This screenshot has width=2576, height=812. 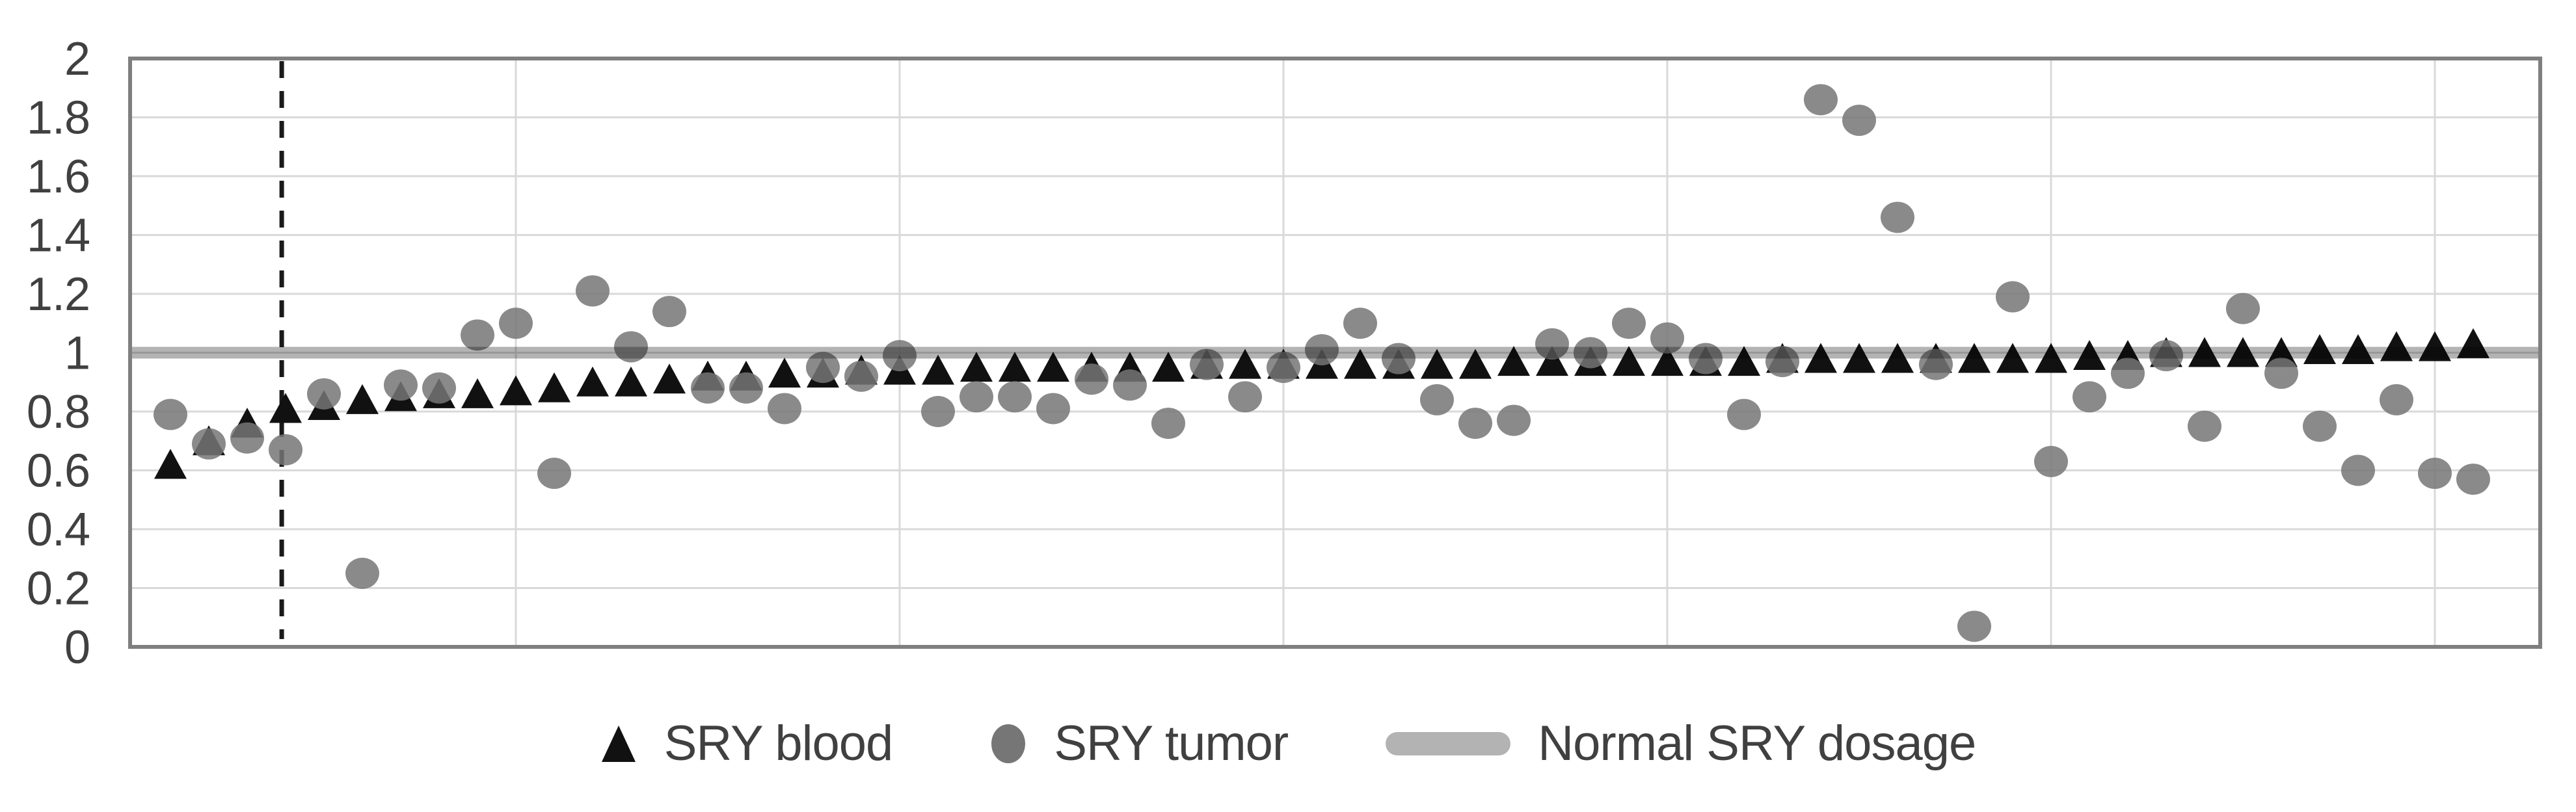 What do you see at coordinates (1448, 743) in the screenshot?
I see `normal-dosage-line-icon` at bounding box center [1448, 743].